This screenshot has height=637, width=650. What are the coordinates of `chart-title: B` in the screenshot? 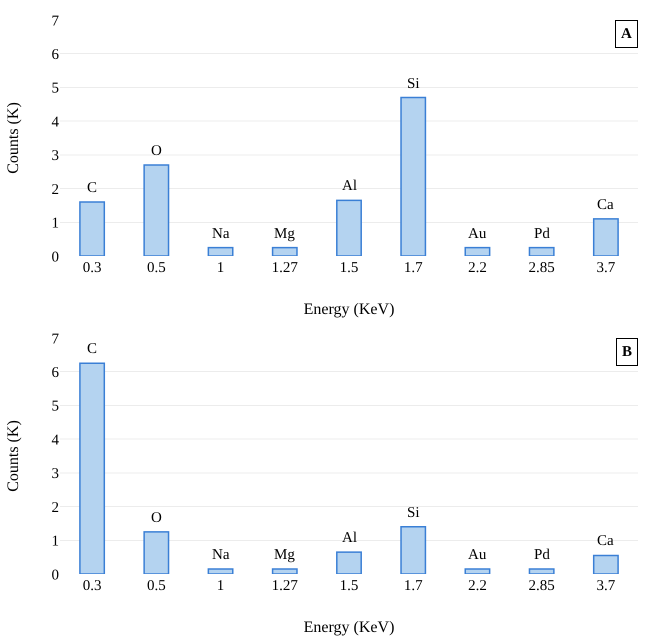 It's located at (627, 352).